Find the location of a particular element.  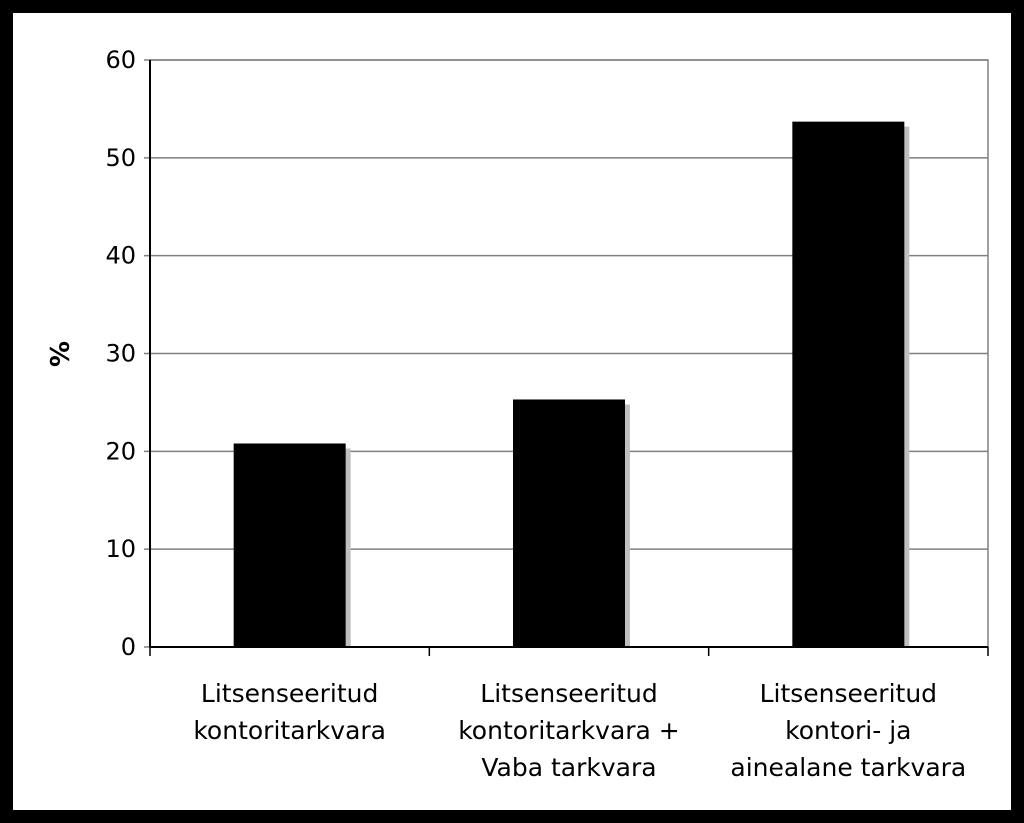

x-category-label: kontoritarkvara is located at coordinates (289, 730).